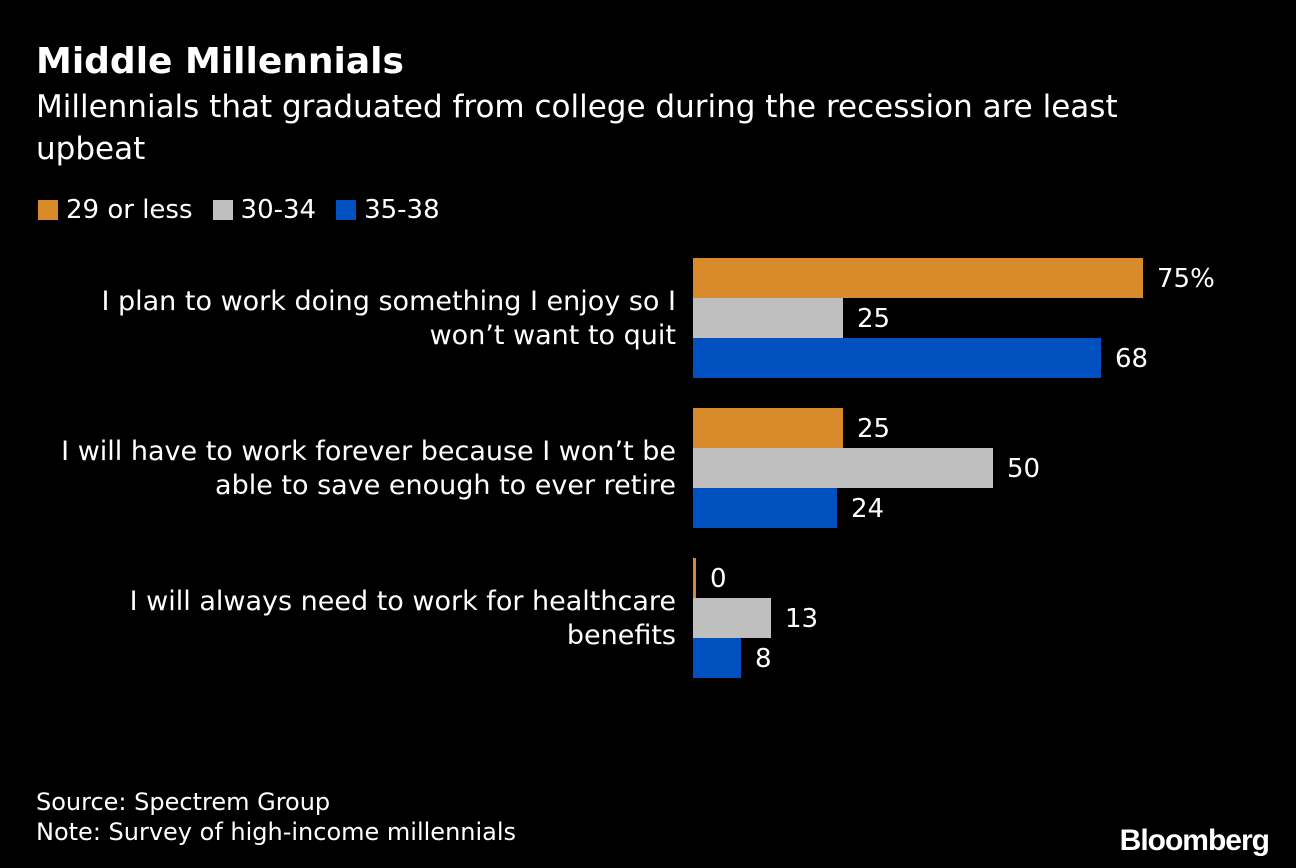 The height and width of the screenshot is (868, 1296). I want to click on value-label-30-34-3: 13, so click(801, 619).